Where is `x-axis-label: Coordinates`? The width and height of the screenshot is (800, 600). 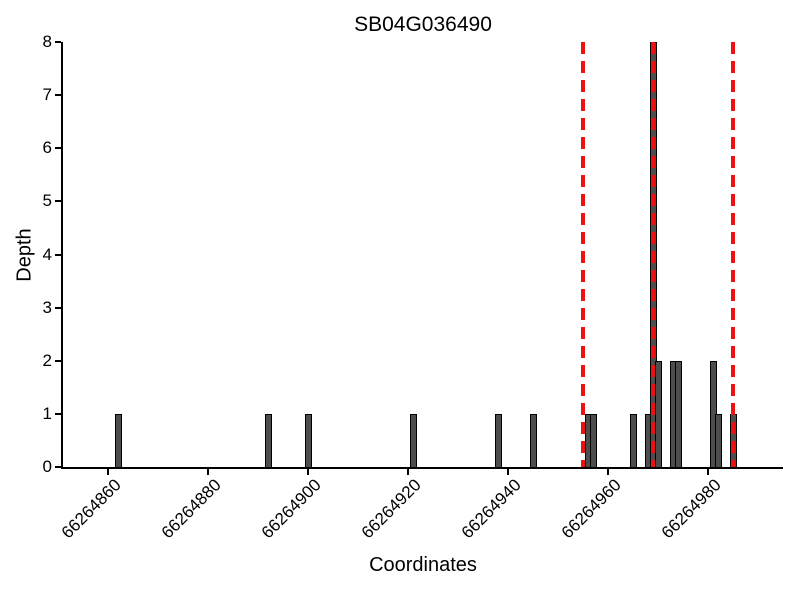 x-axis-label: Coordinates is located at coordinates (423, 565).